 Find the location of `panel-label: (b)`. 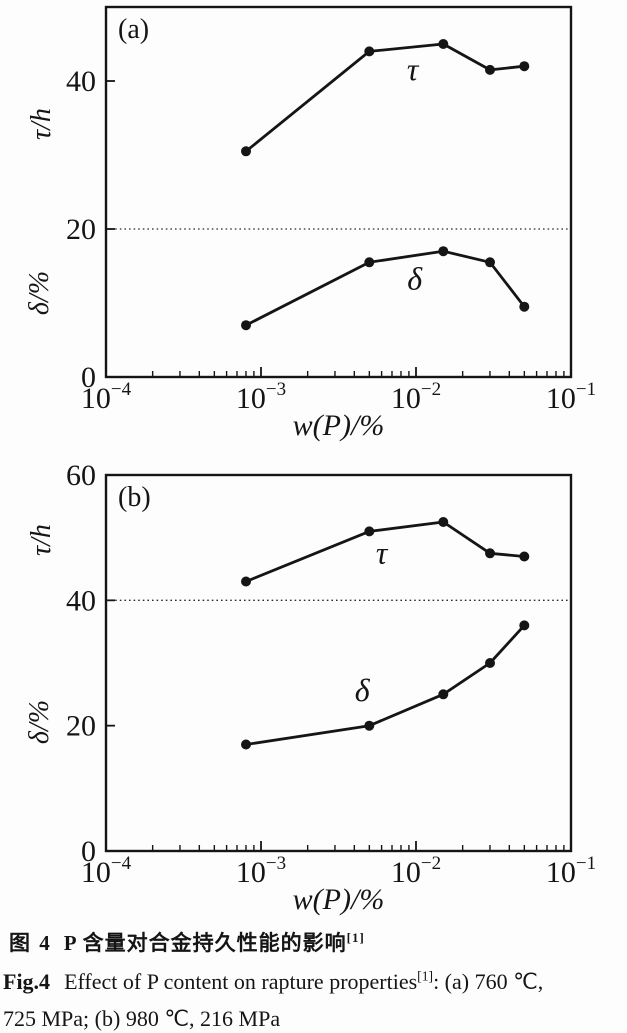

panel-label: (b) is located at coordinates (134, 497).